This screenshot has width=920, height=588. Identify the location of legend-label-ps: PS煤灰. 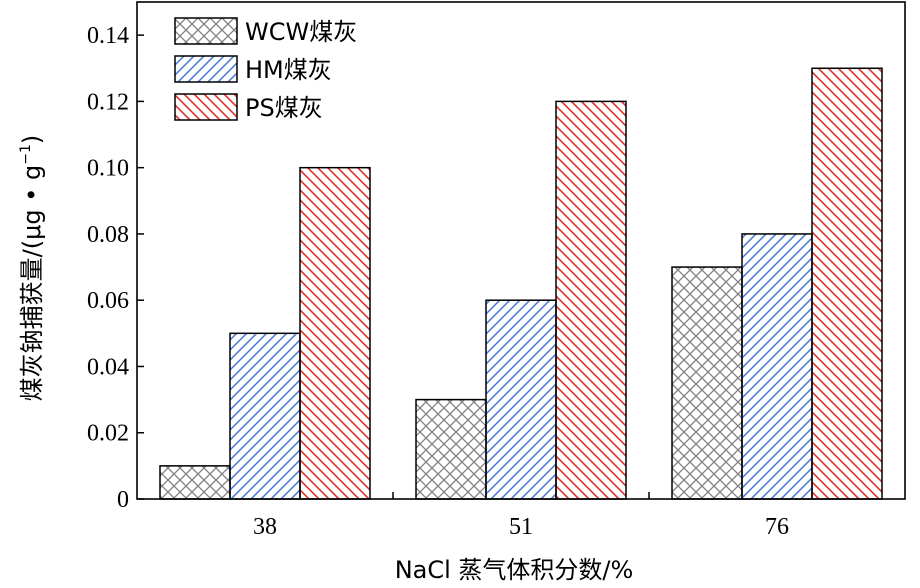
(284, 108).